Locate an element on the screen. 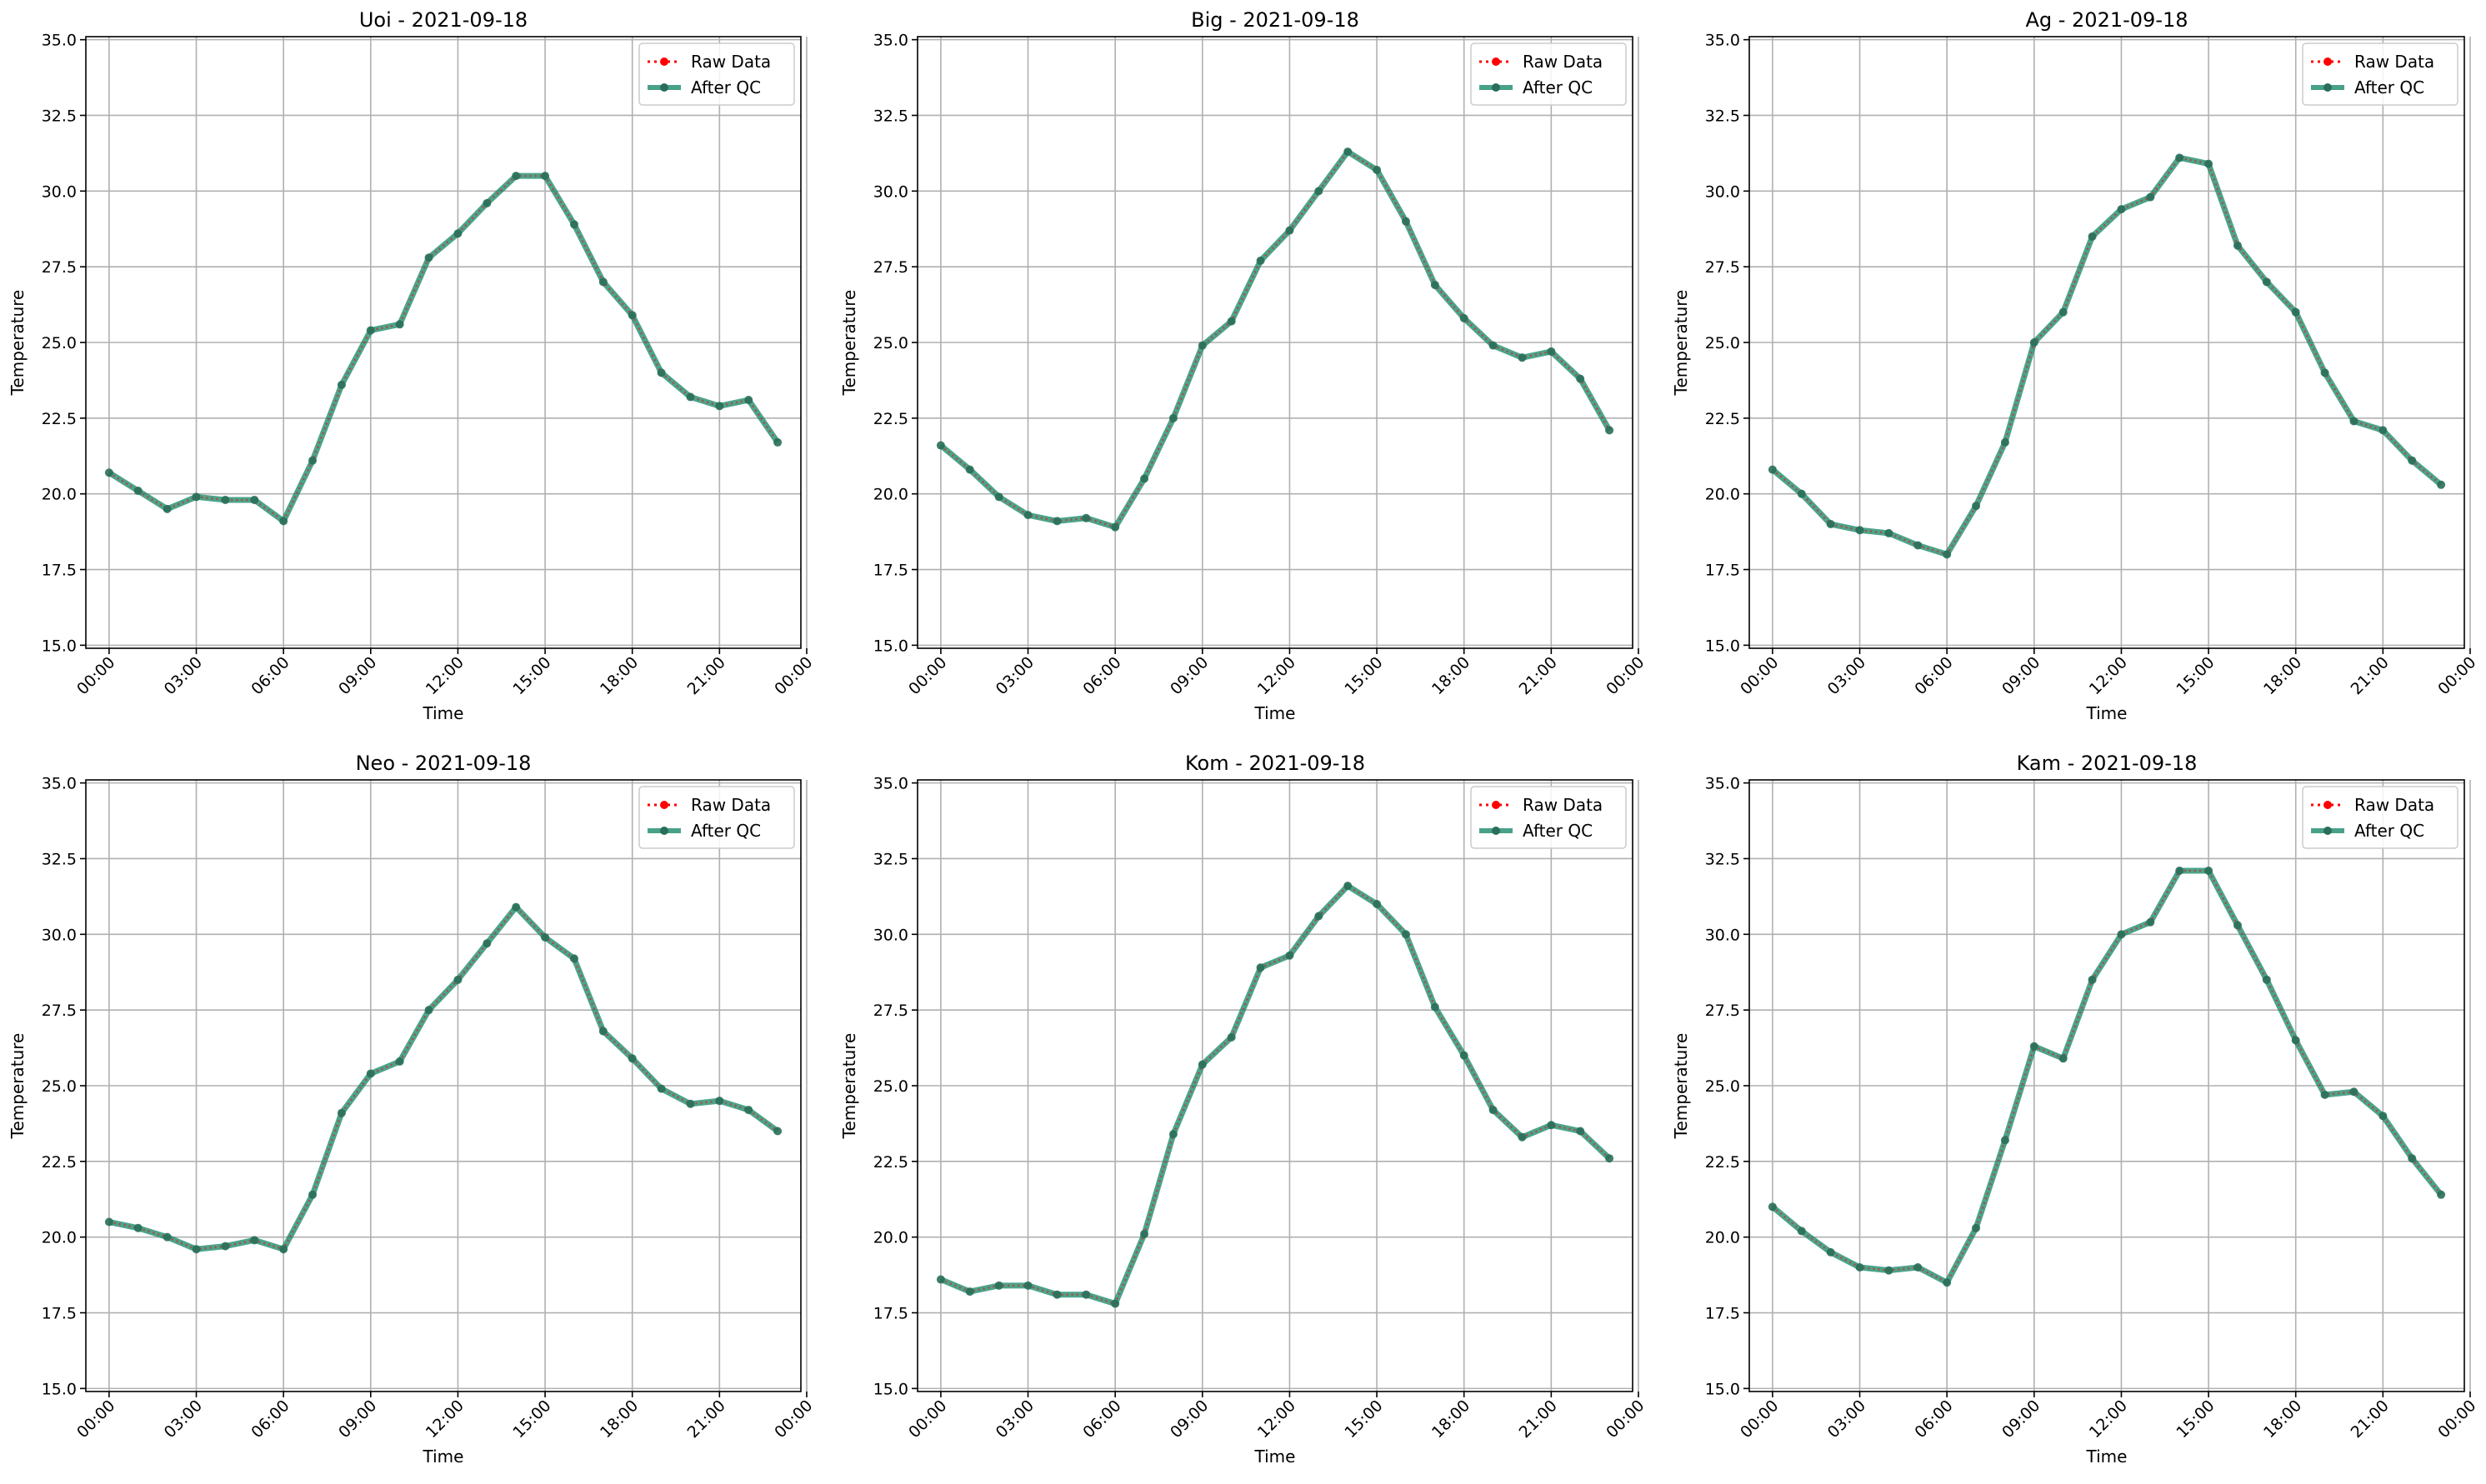  legend-marker-raw-data is located at coordinates (1496, 805).